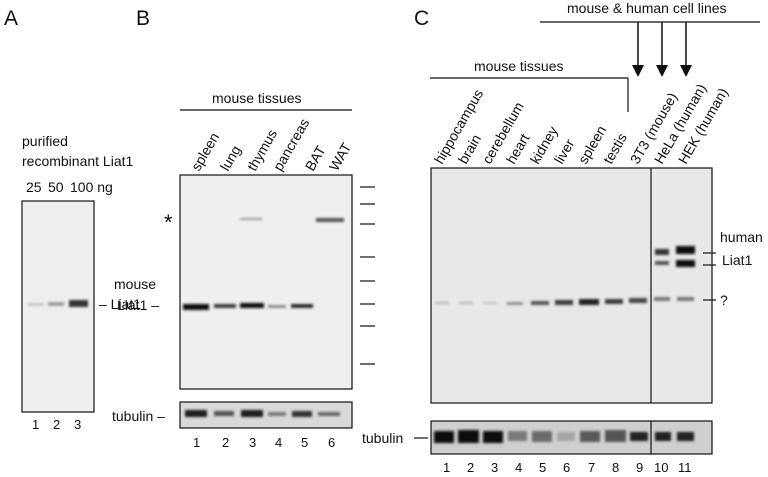 This screenshot has width=768, height=477. Describe the element at coordinates (340, 157) in the screenshot. I see `tissue-label-wat: WAT` at that location.